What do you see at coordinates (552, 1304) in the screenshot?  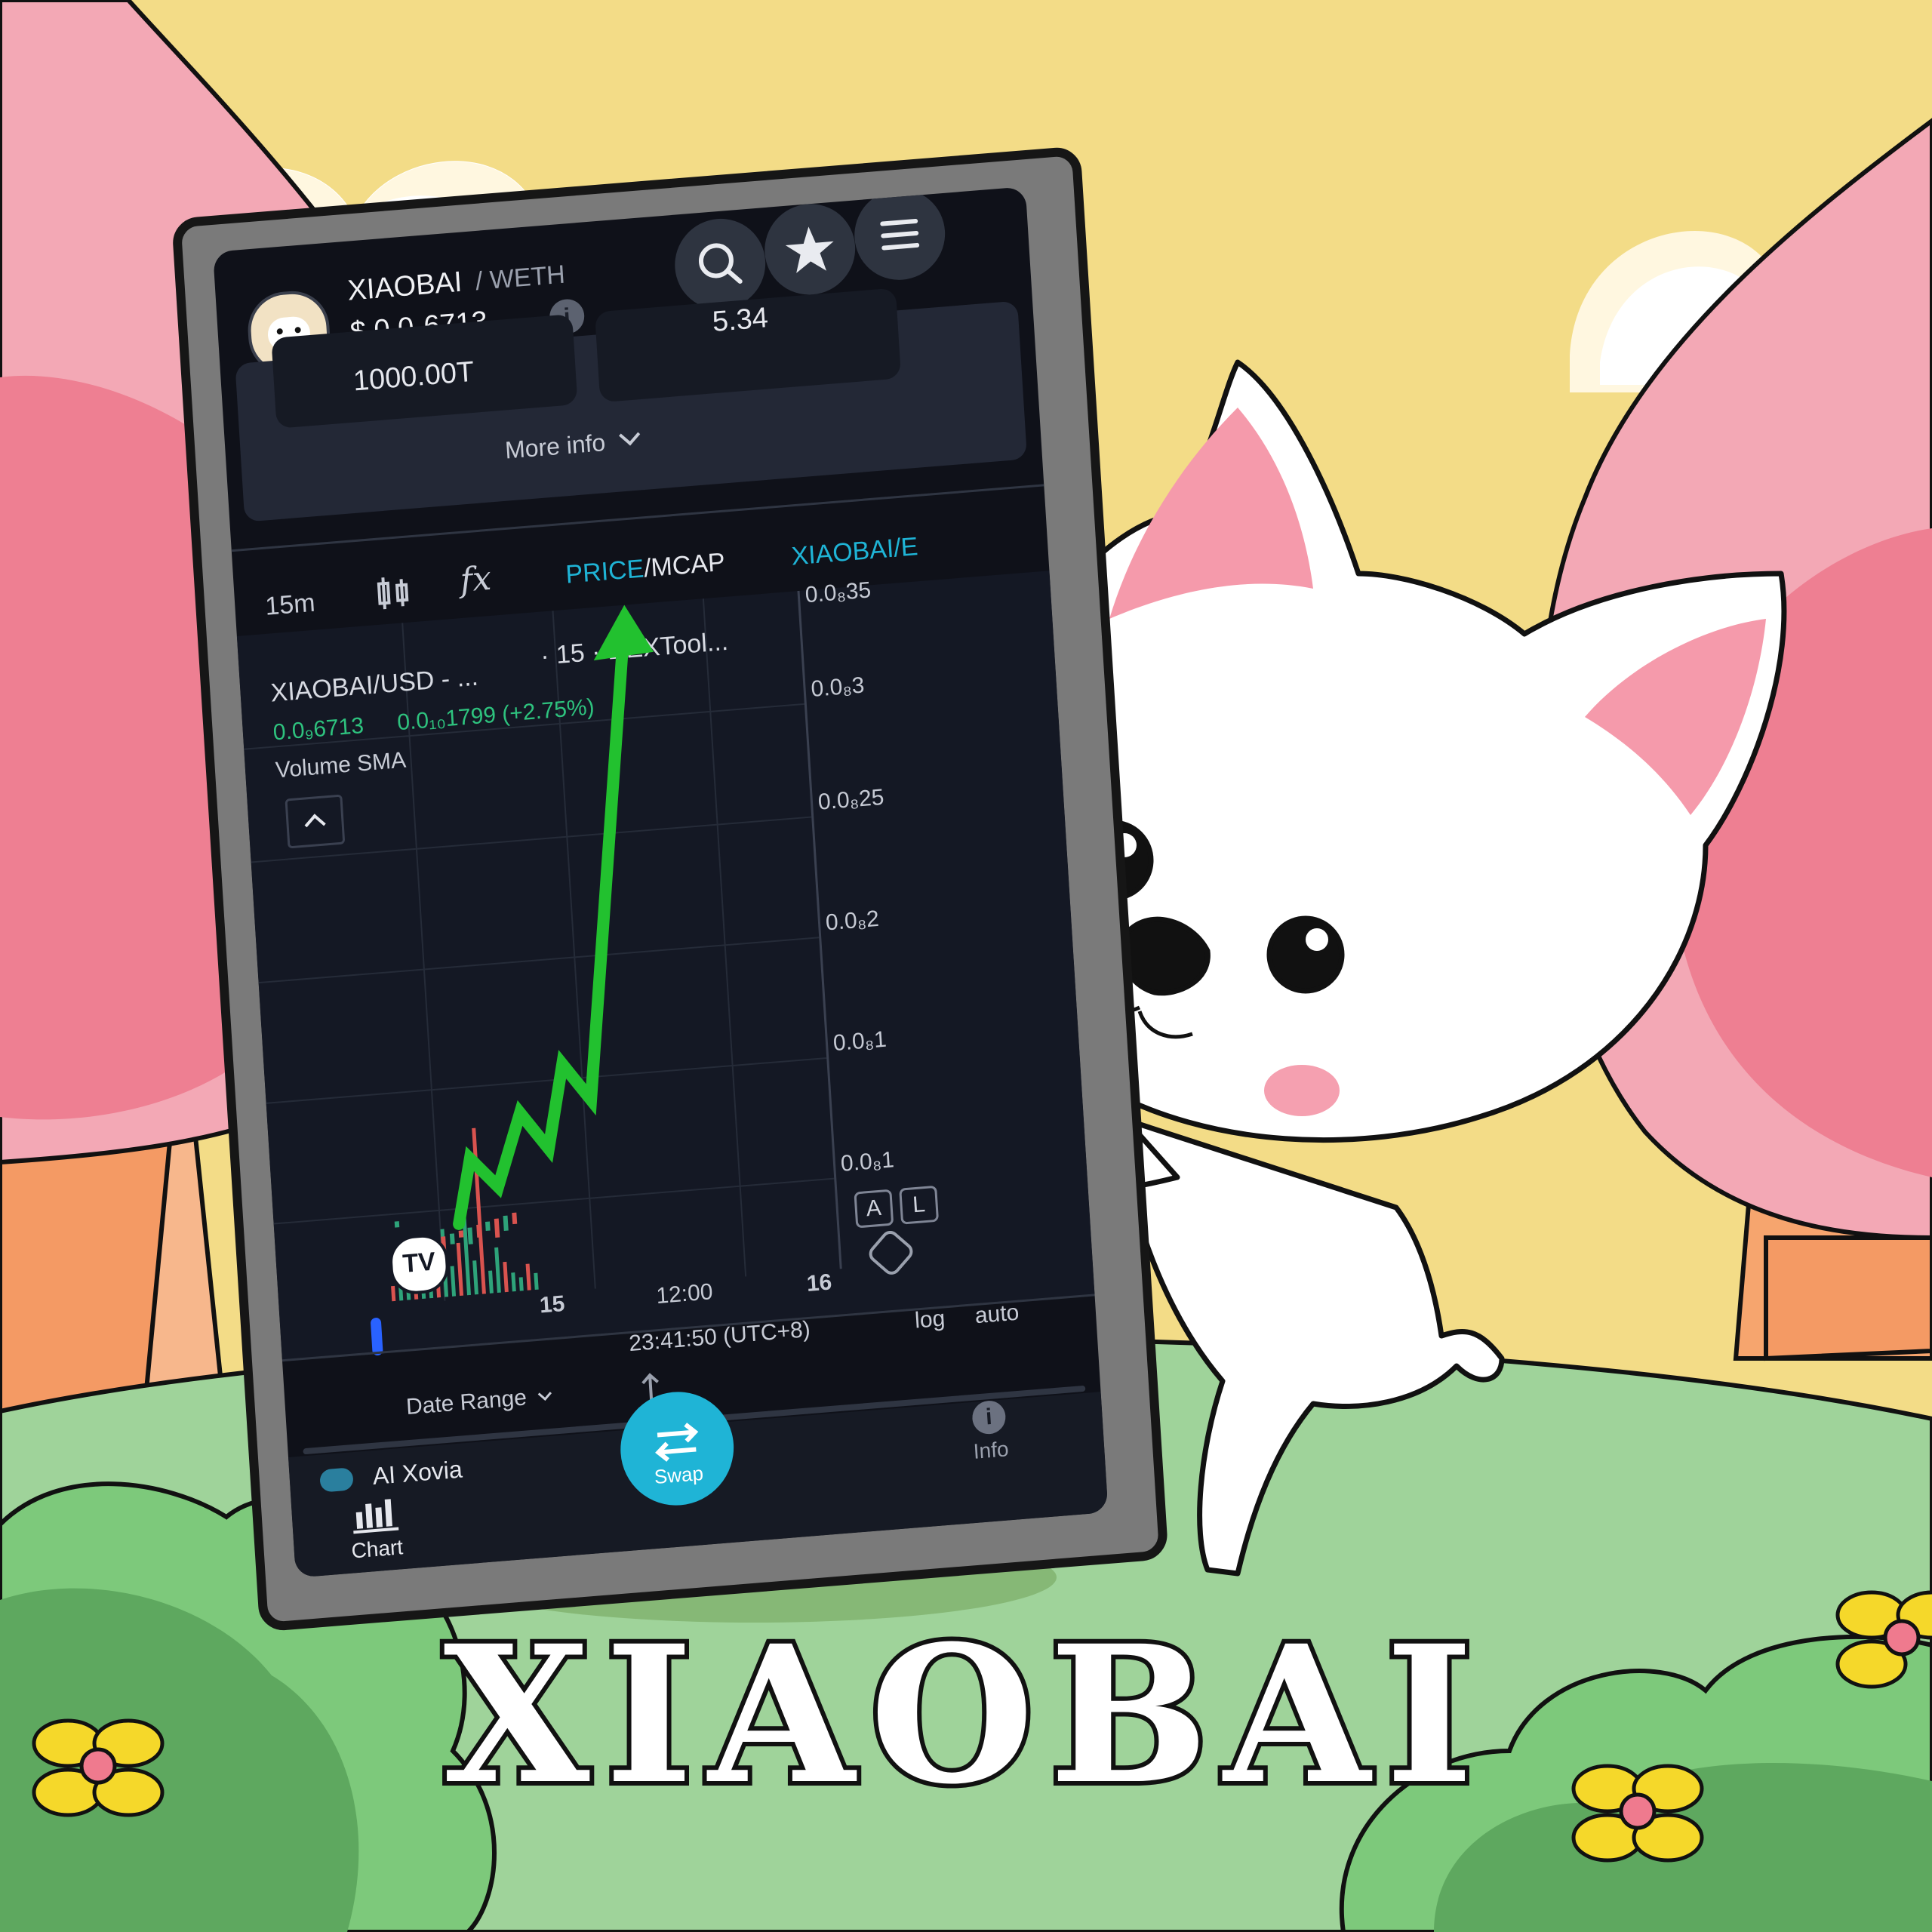 I see `x-tick: 15` at bounding box center [552, 1304].